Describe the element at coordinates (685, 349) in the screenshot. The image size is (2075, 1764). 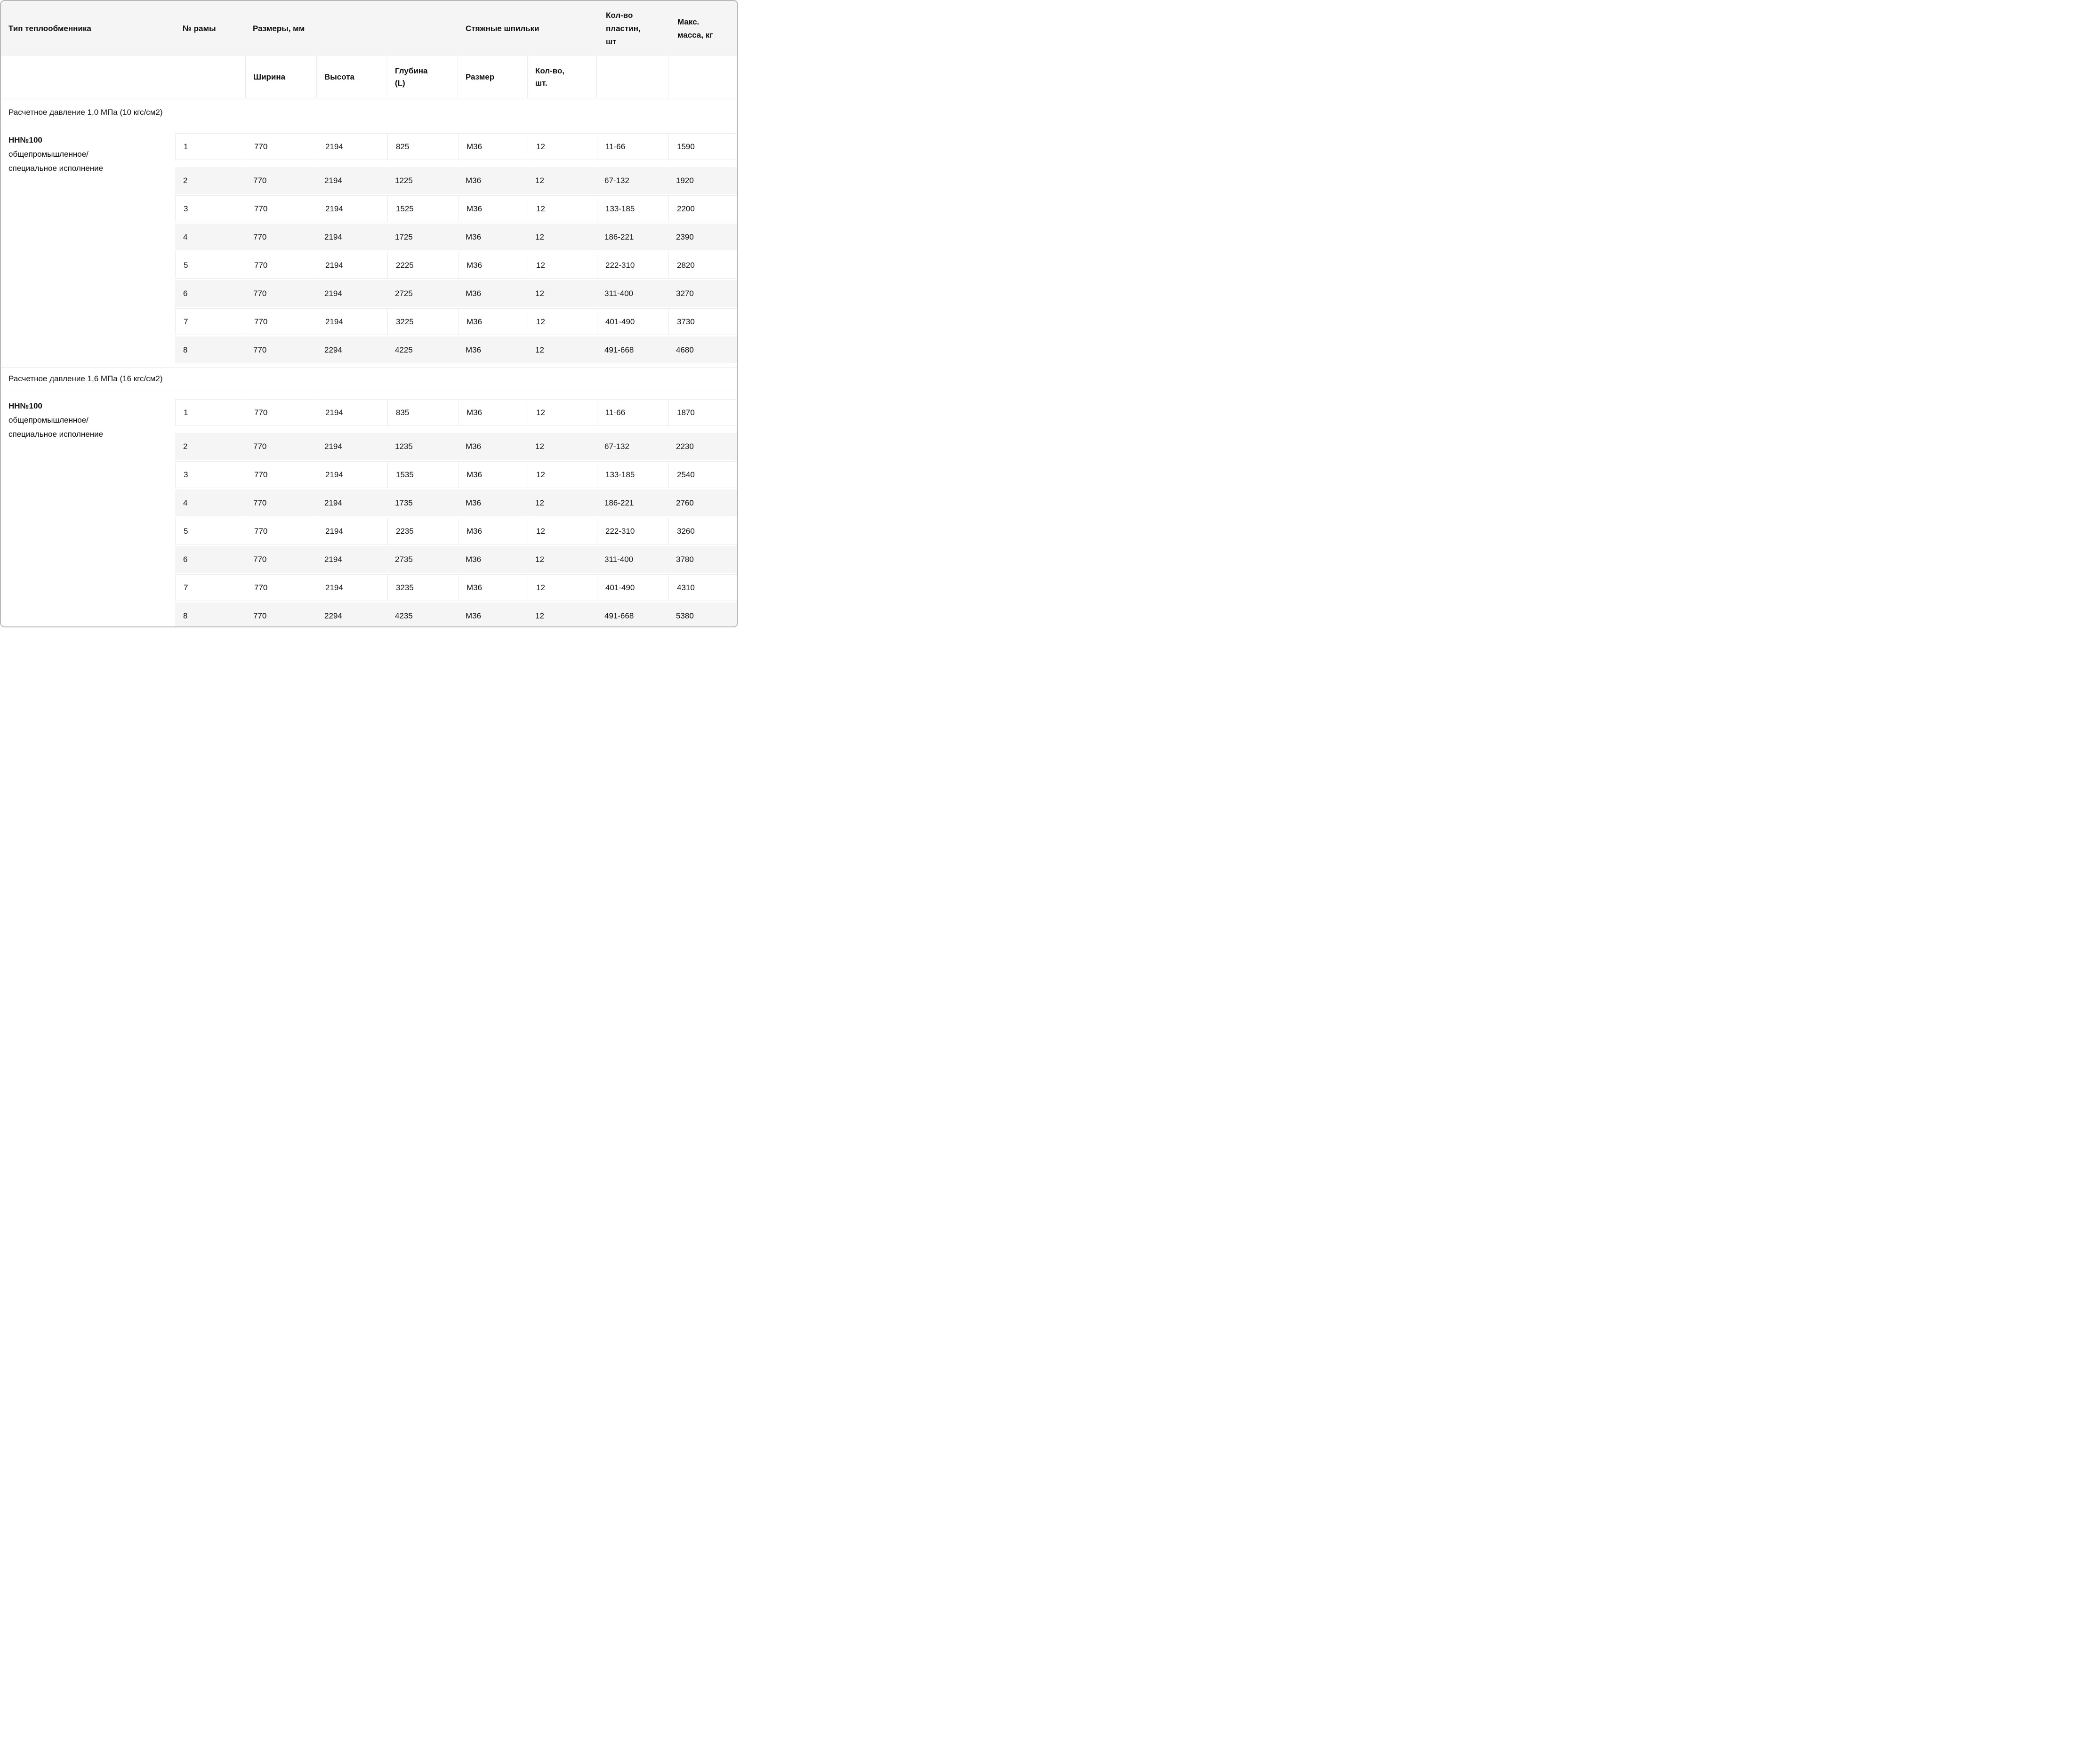
I see `cell-max-mass: 4680` at that location.